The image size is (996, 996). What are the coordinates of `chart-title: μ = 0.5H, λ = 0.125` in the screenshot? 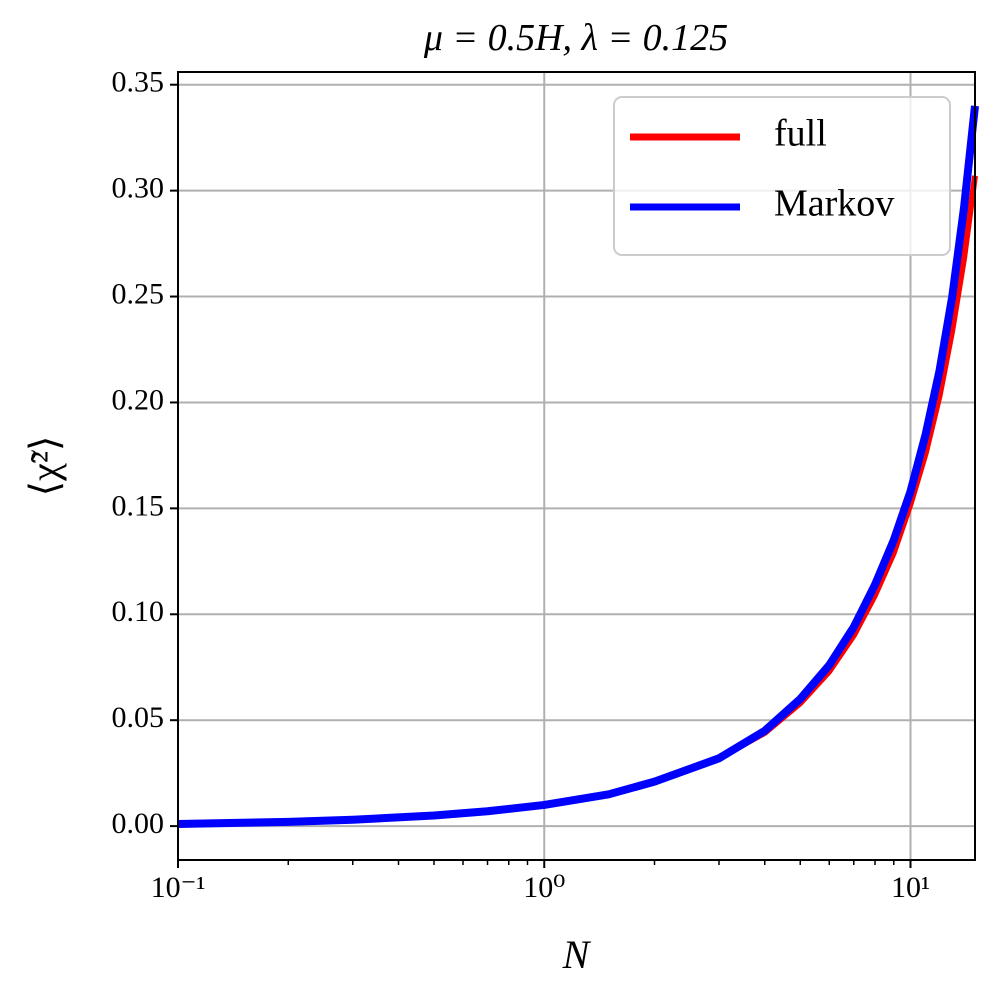 It's located at (575, 38).